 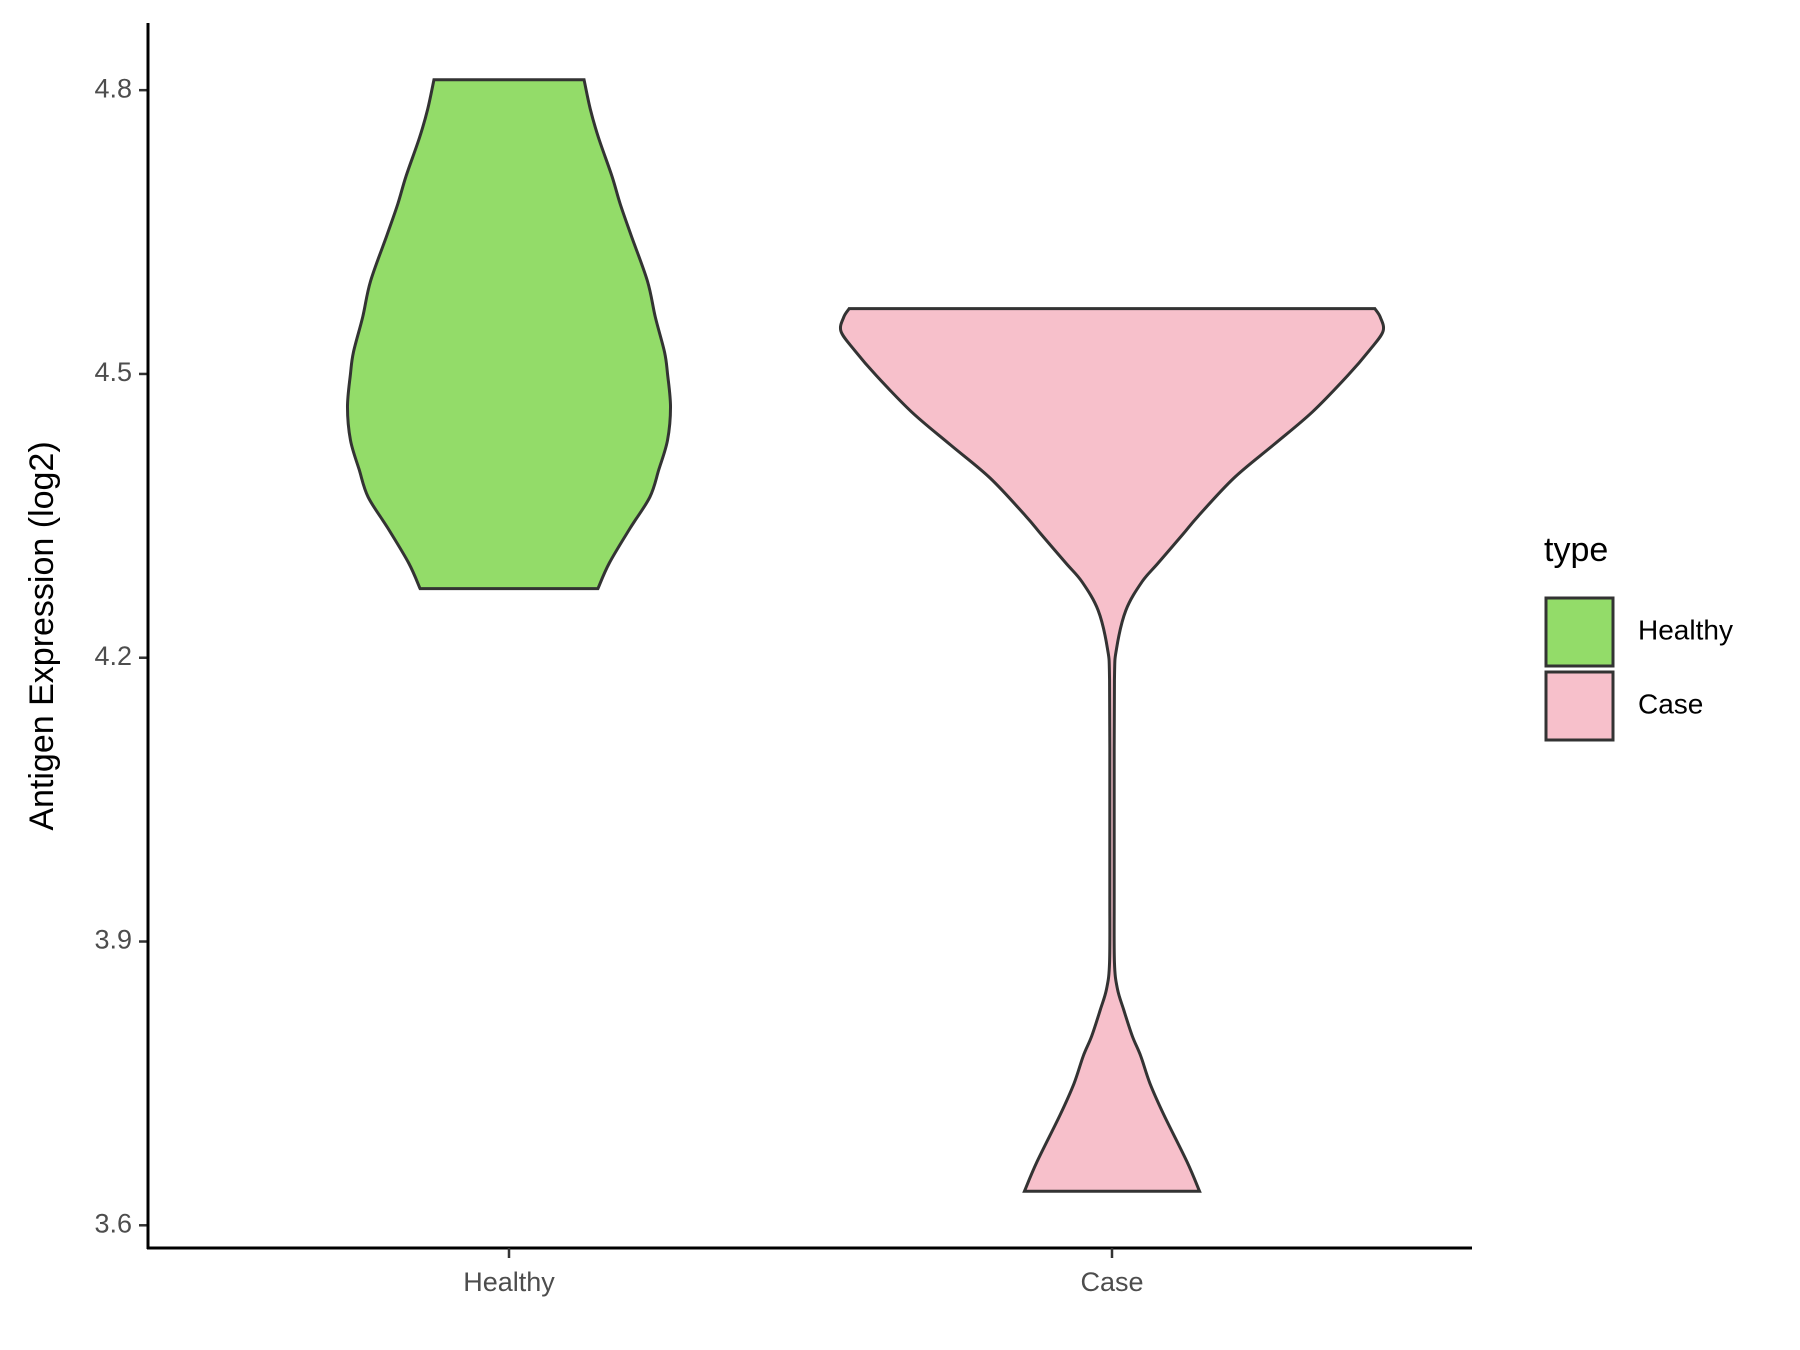 What do you see at coordinates (113, 372) in the screenshot?
I see `y-tick-label: 4.5` at bounding box center [113, 372].